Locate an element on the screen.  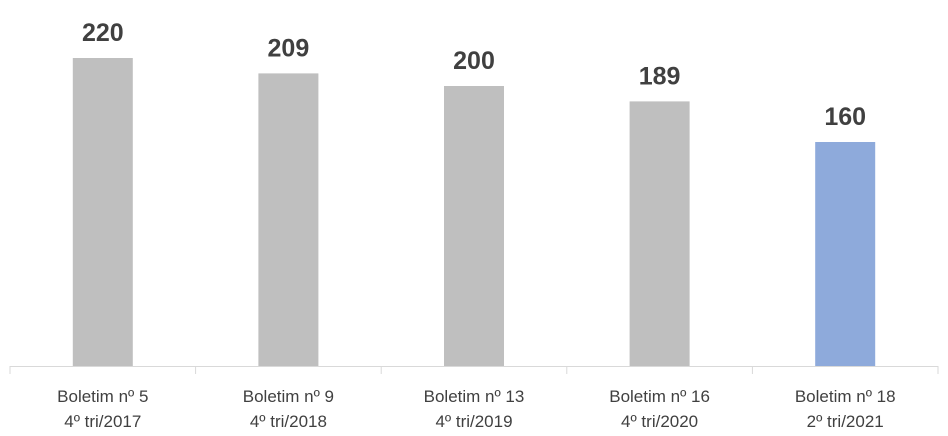
x-tick-label-3: Boletim nº 13 4º tri/2019 is located at coordinates (474, 409).